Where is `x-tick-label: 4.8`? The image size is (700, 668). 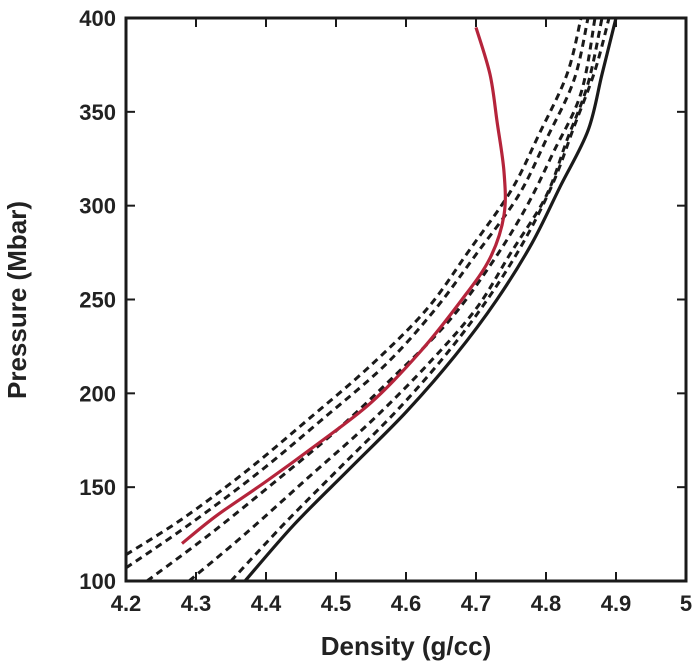
x-tick-label: 4.8 is located at coordinates (546, 603).